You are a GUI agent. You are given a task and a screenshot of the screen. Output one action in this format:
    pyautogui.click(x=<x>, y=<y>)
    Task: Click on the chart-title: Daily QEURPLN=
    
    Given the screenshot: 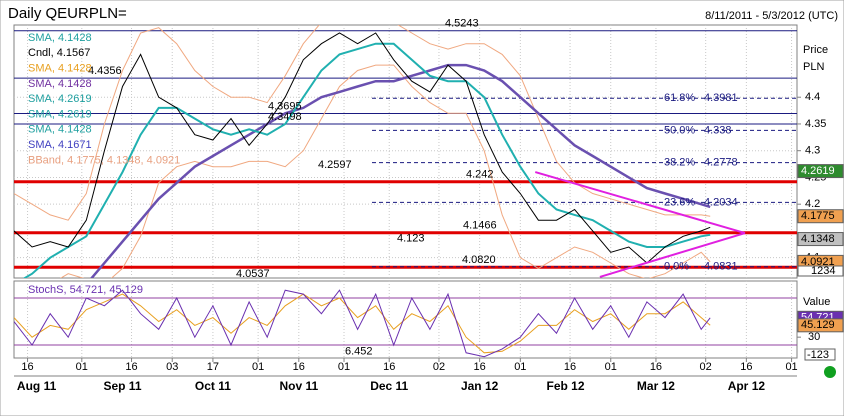 What is the action you would take?
    pyautogui.click(x=67, y=13)
    